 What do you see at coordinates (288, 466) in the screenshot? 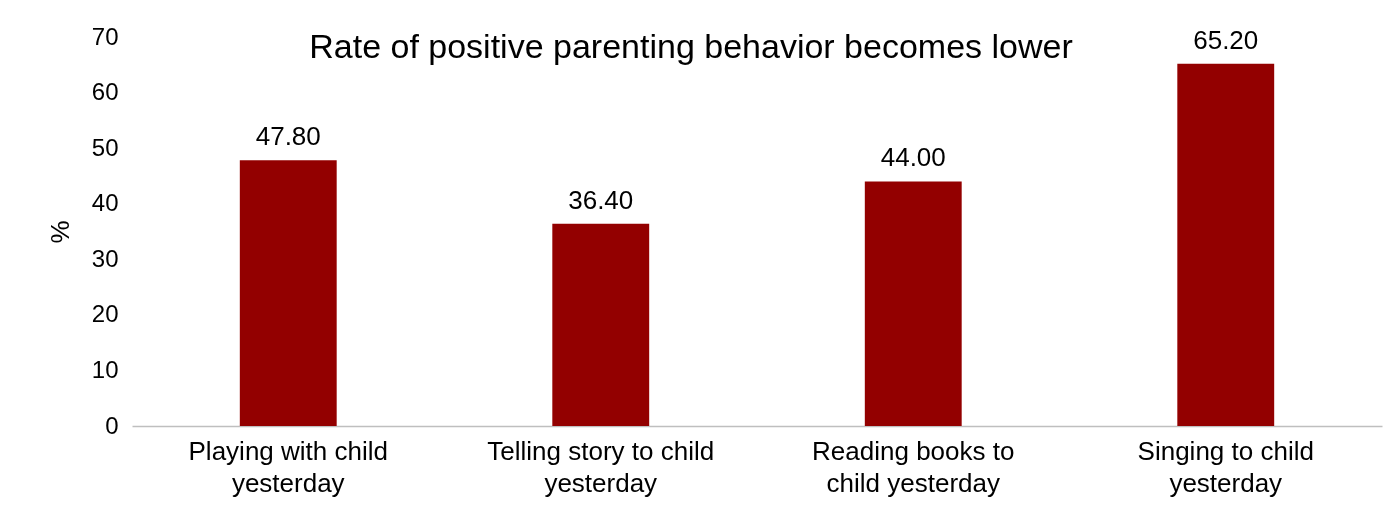
I see `x-tick-label: Playing with child yesterday` at bounding box center [288, 466].